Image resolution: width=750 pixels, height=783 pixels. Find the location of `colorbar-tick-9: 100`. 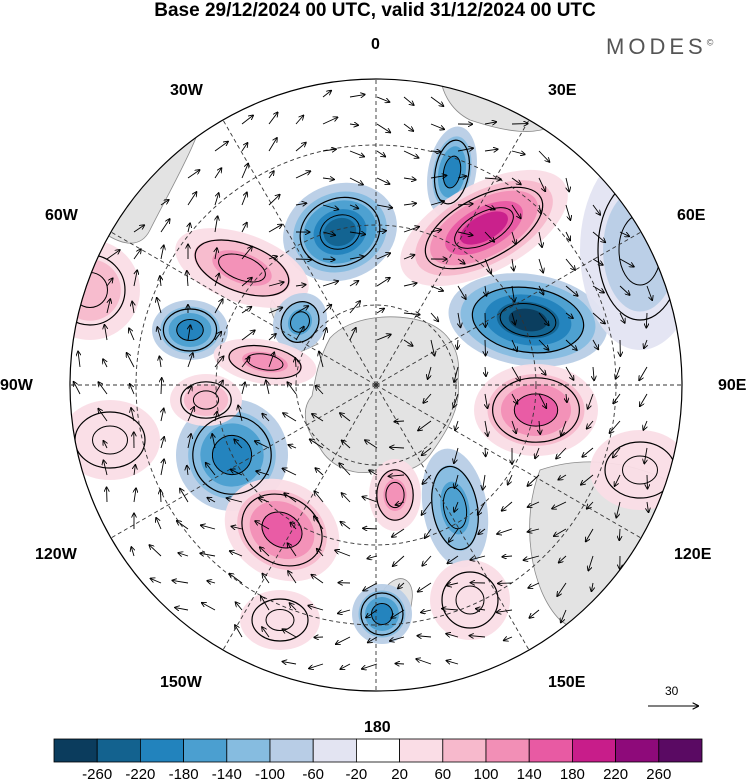

colorbar-tick-9: 100 is located at coordinates (486, 774).